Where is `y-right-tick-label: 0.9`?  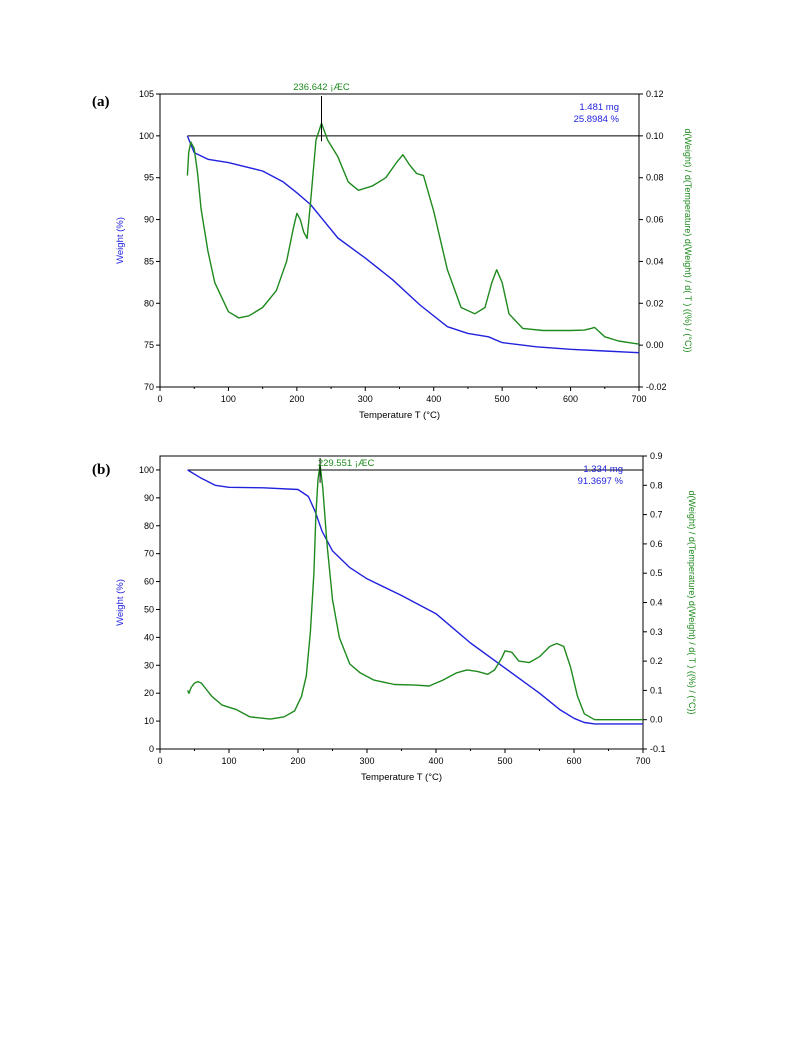 y-right-tick-label: 0.9 is located at coordinates (656, 456).